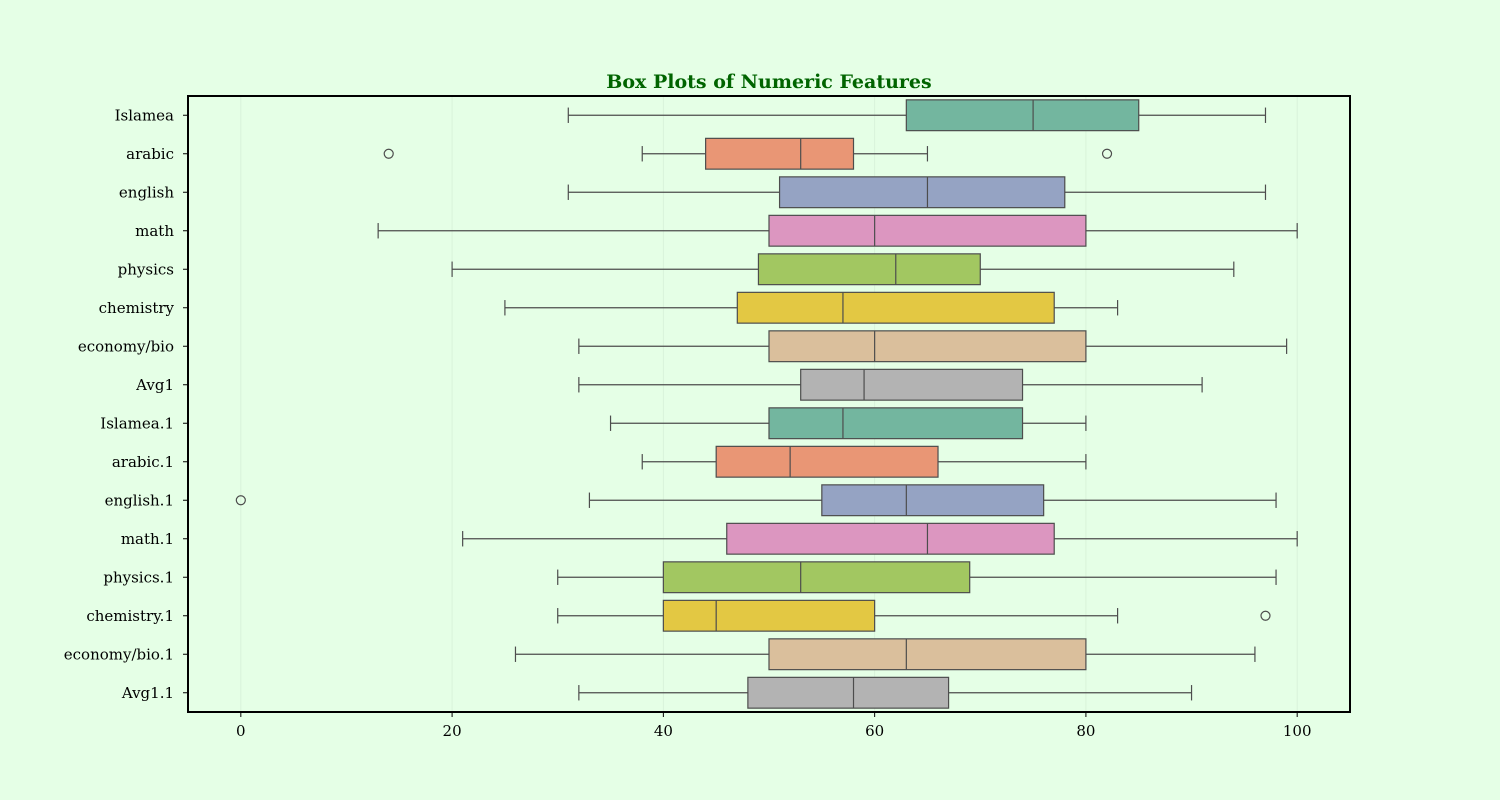  I want to click on y-tick-label-1: arabic, so click(150, 154).